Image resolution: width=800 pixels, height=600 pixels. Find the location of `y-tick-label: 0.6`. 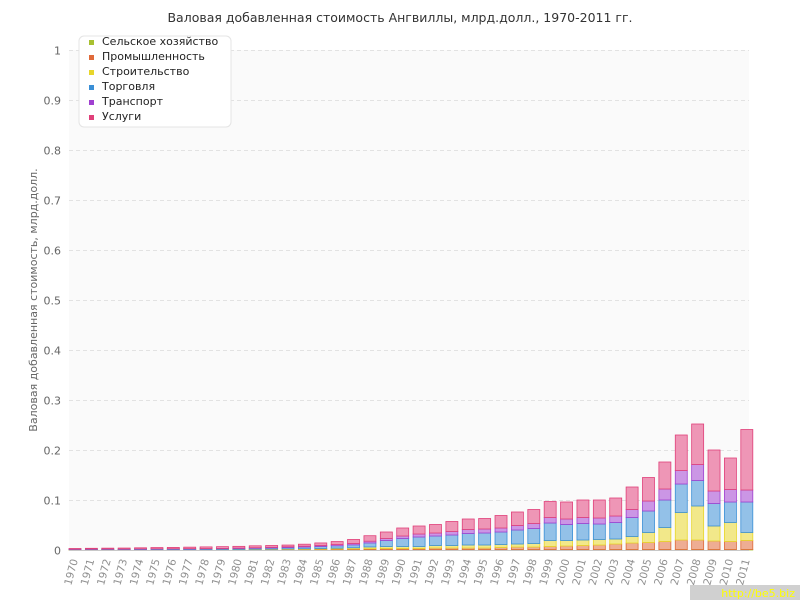

y-tick-label: 0.6 is located at coordinates (53, 251).